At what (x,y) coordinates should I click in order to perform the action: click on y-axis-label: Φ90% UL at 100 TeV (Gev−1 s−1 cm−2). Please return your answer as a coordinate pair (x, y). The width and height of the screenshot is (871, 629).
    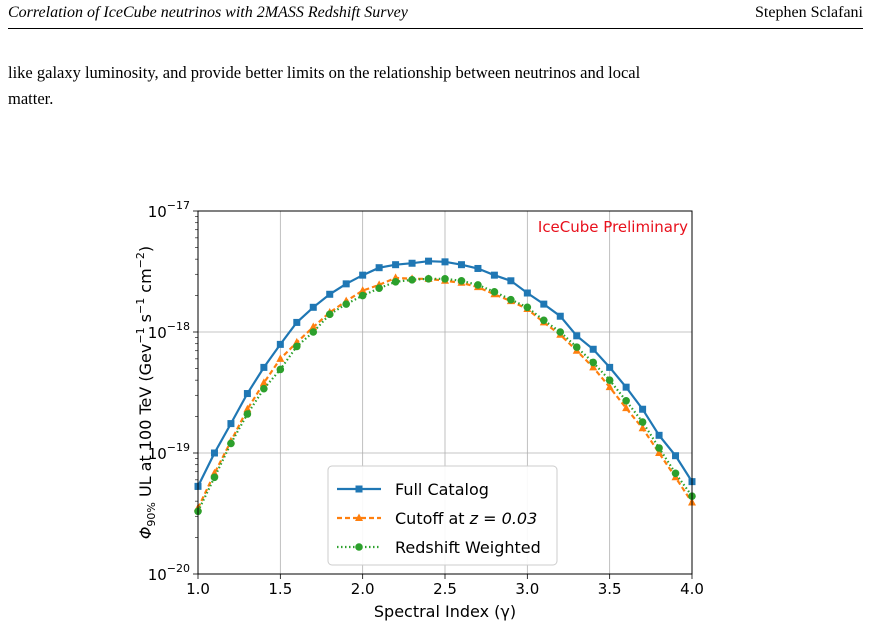
    Looking at the image, I should click on (146, 392).